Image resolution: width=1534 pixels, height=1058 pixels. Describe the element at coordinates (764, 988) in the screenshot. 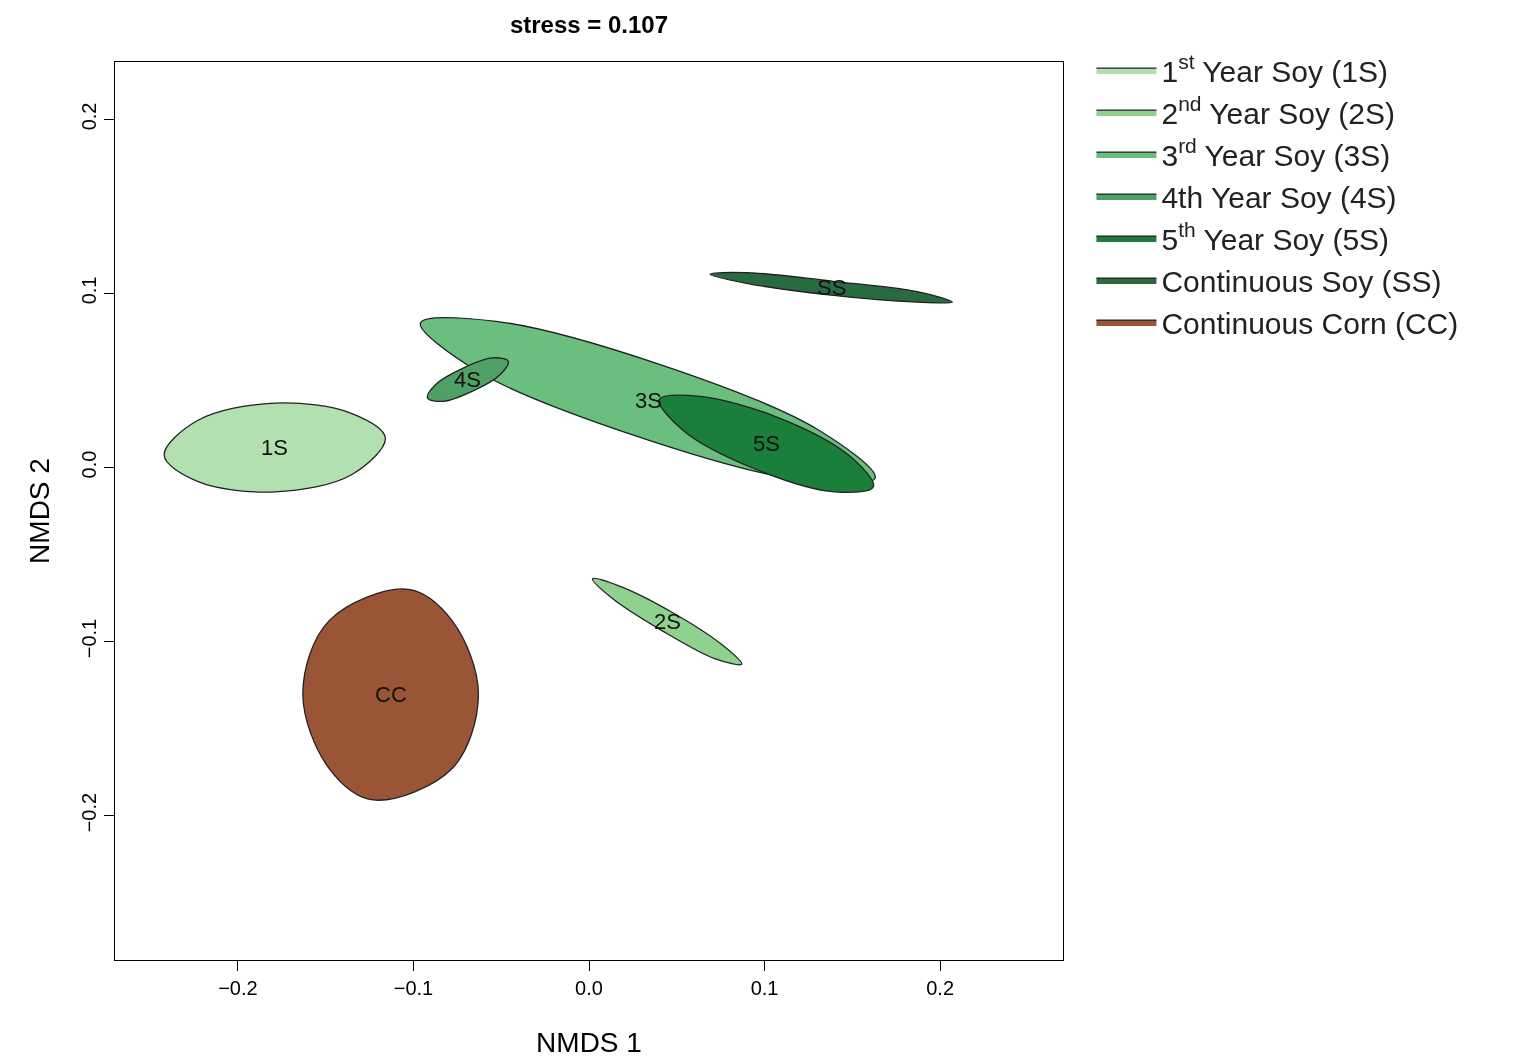

I see `x-tick-label: 0.1` at that location.